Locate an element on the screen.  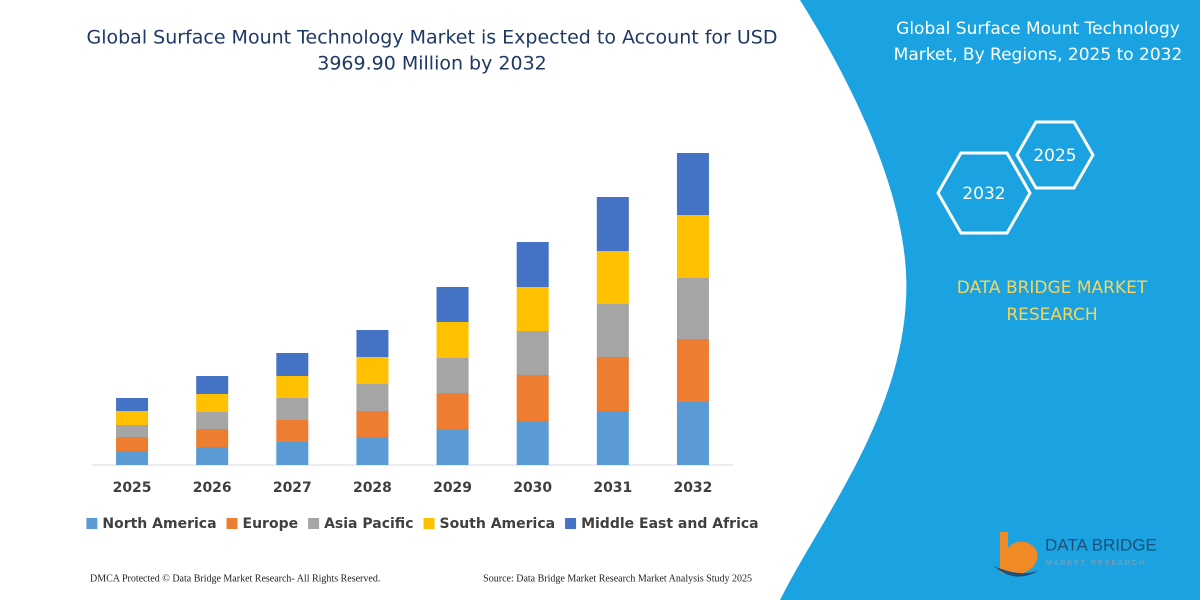
brand-text: DATA BRIDGE MARKET is located at coordinates (1052, 288).